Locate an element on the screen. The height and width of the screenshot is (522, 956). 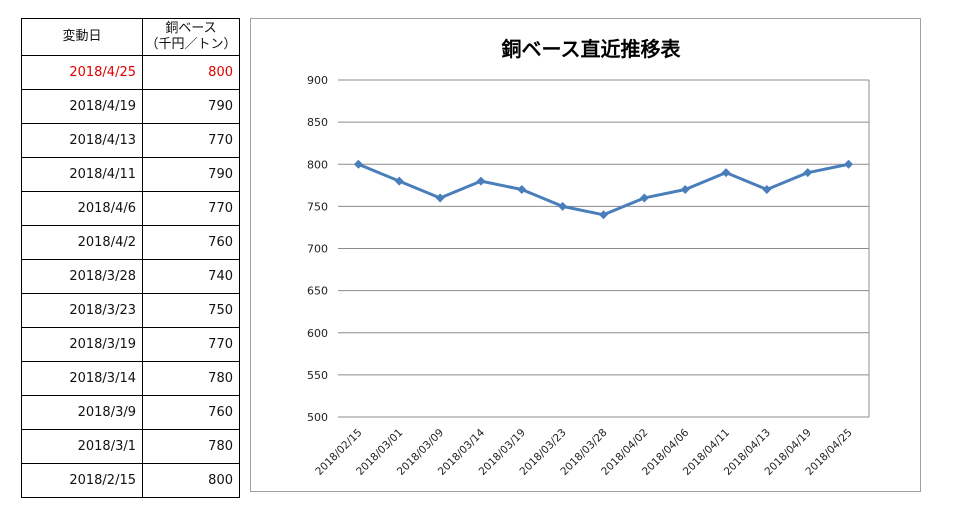
row-date: 2018/4/13 is located at coordinates (82, 140).